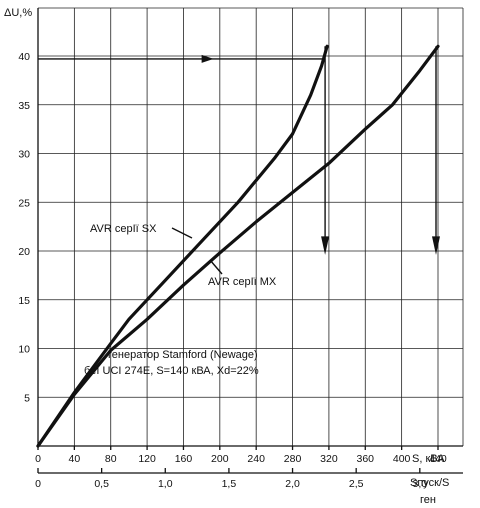 The height and width of the screenshot is (508, 480). I want to click on y-tick-label-40: 40, so click(24, 57).